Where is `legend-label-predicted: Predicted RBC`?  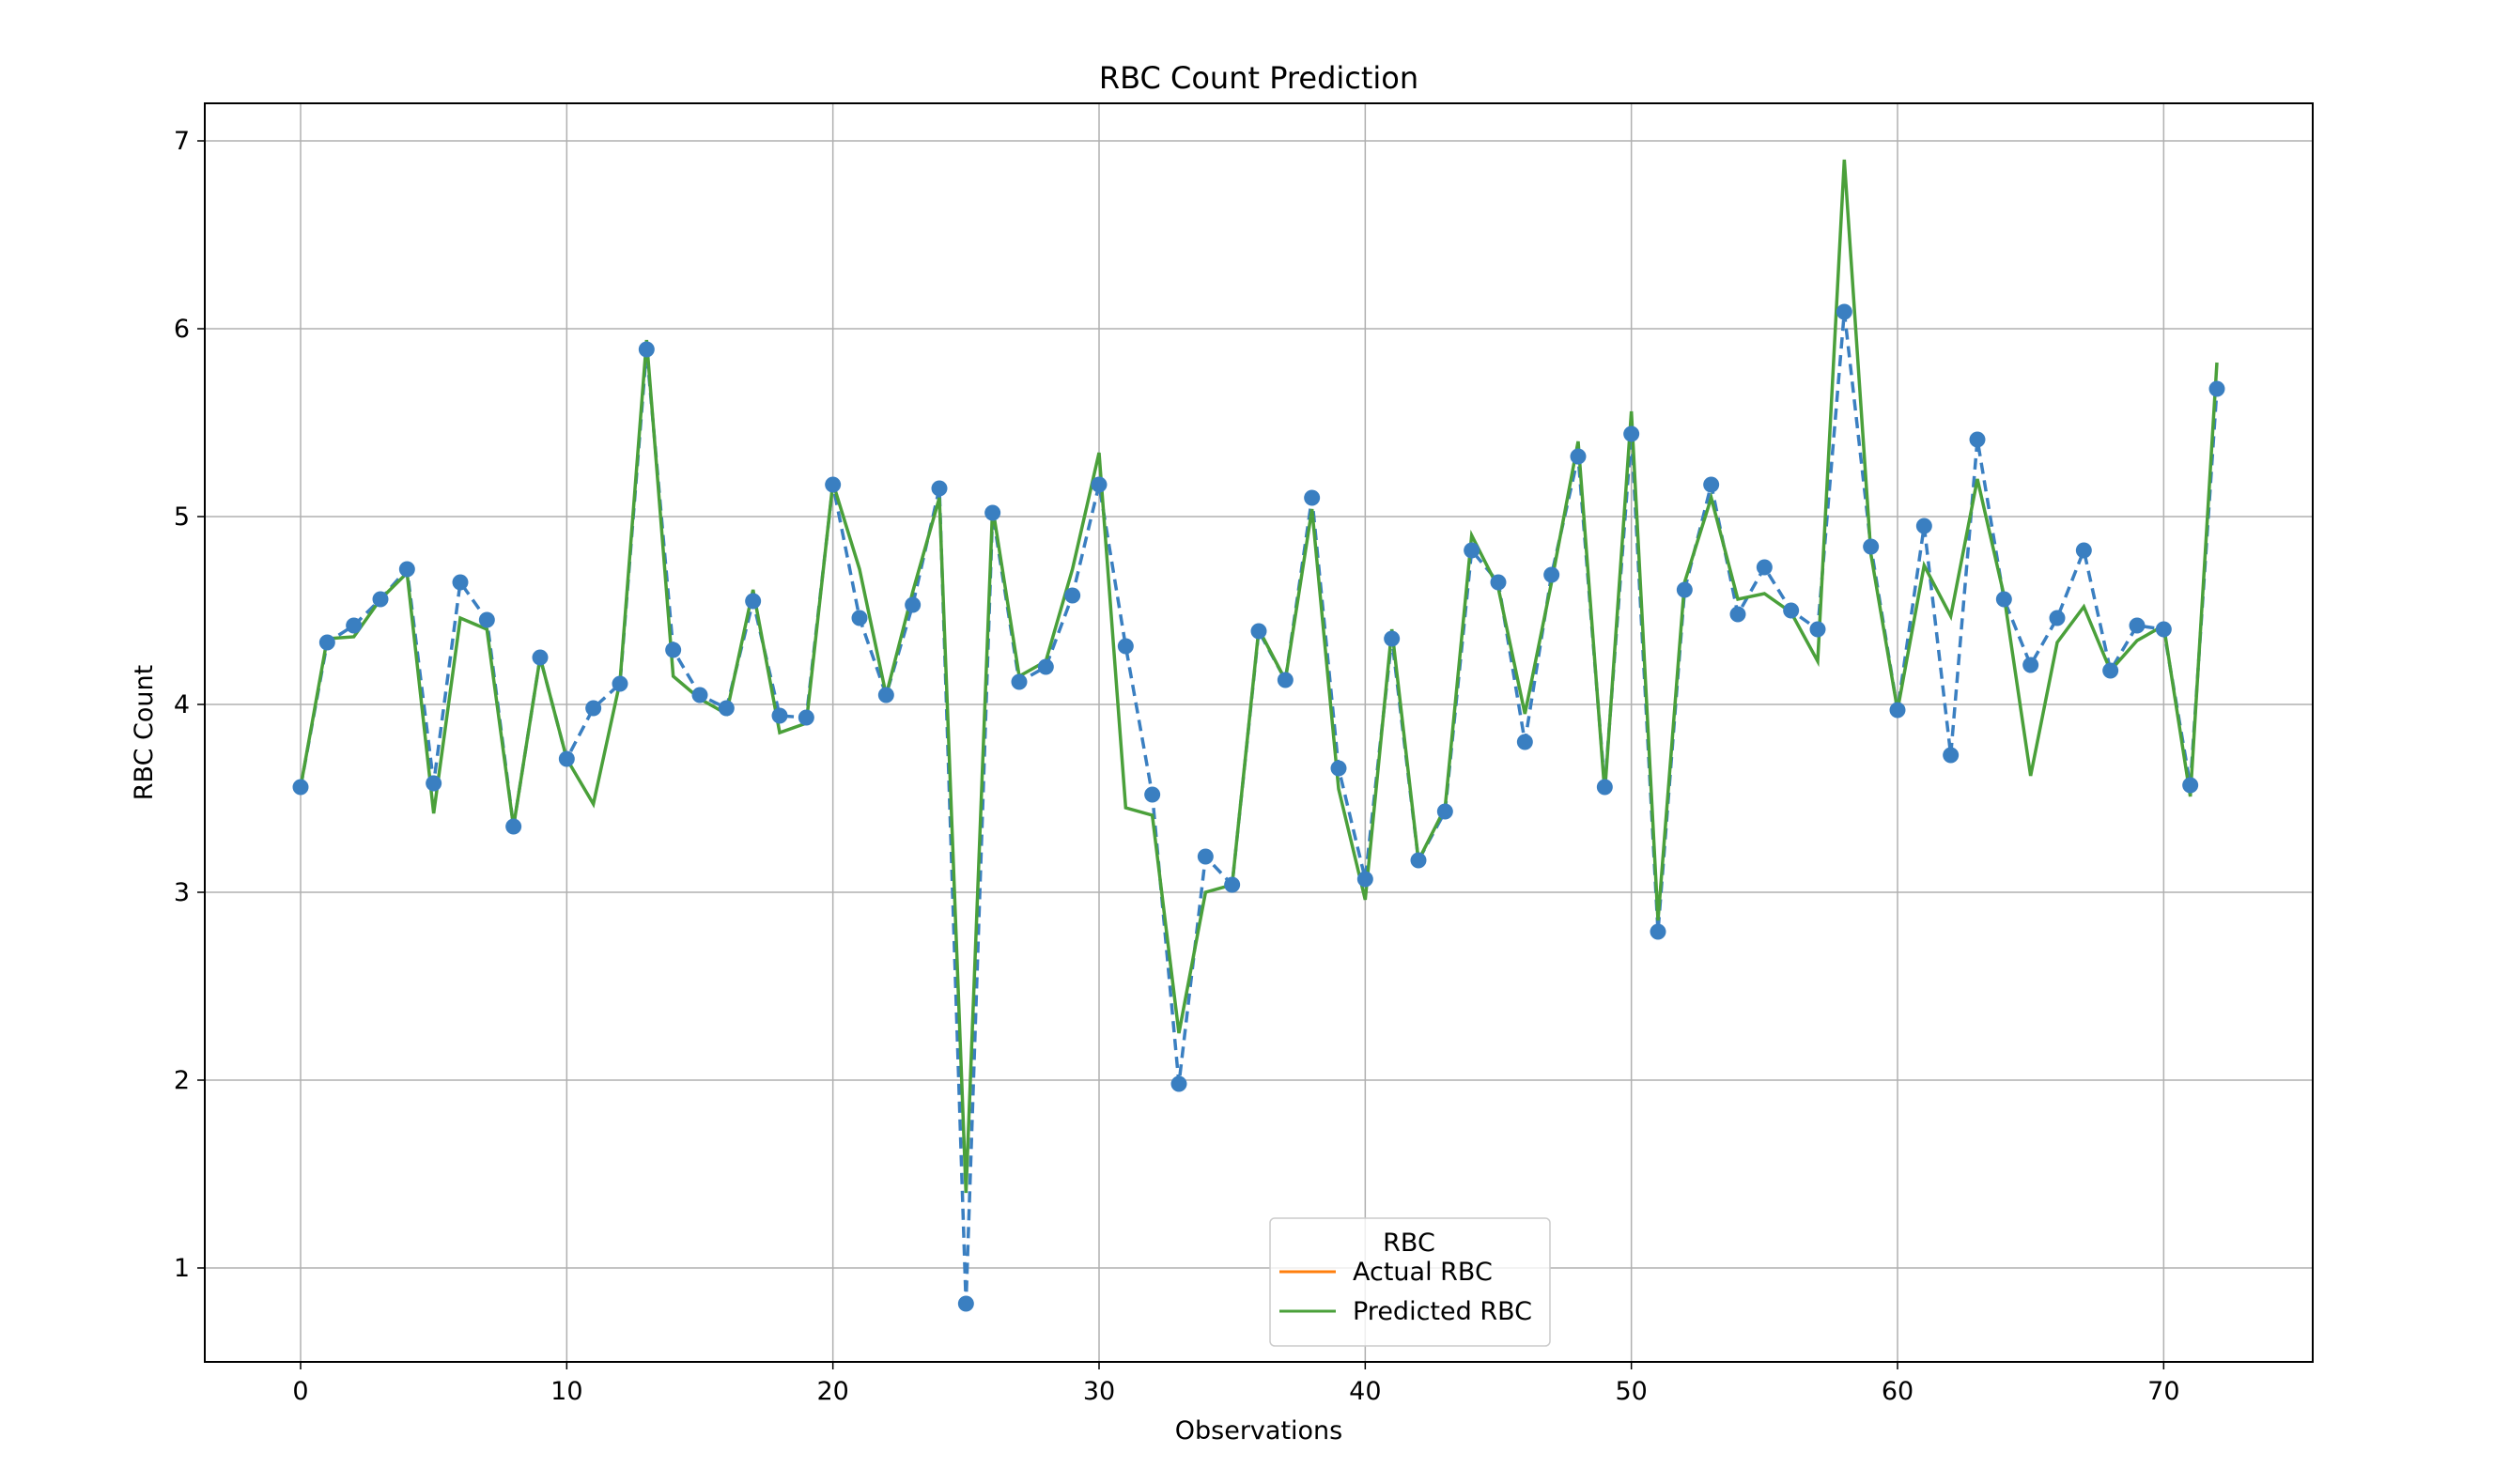 legend-label-predicted: Predicted RBC is located at coordinates (1442, 1311).